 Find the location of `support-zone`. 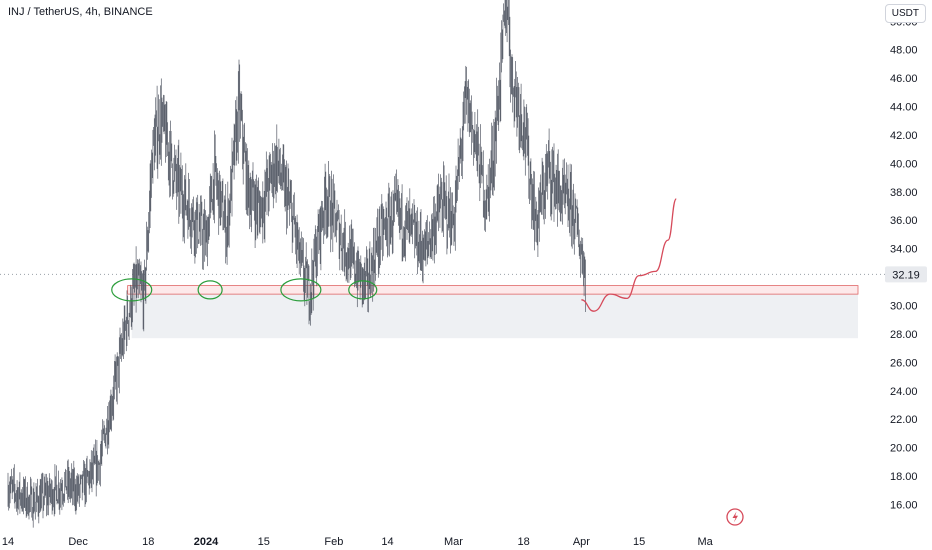

support-zone is located at coordinates (493, 290).